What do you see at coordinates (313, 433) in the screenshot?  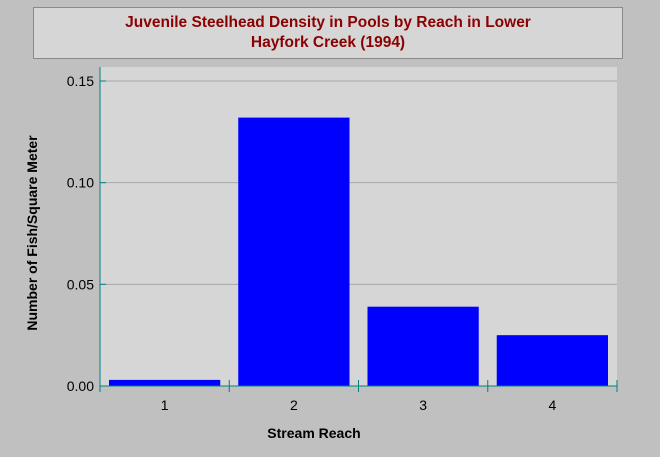 I see `x-axis-title: Stream Reach` at bounding box center [313, 433].